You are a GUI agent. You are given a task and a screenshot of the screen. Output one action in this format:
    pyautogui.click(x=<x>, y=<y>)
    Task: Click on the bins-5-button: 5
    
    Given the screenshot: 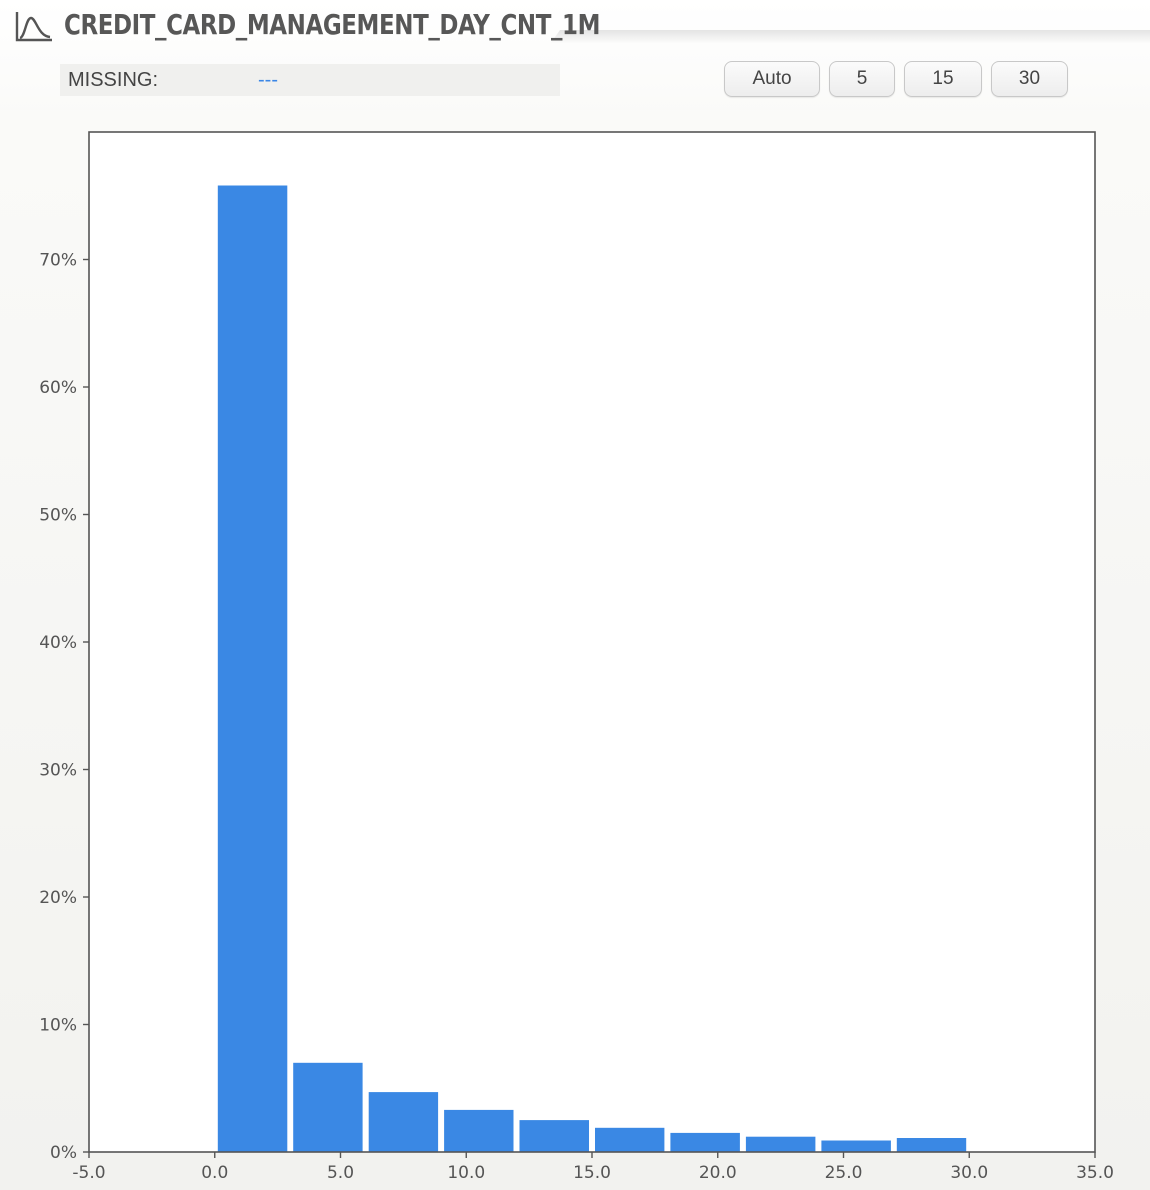 What is the action you would take?
    pyautogui.click(x=862, y=79)
    